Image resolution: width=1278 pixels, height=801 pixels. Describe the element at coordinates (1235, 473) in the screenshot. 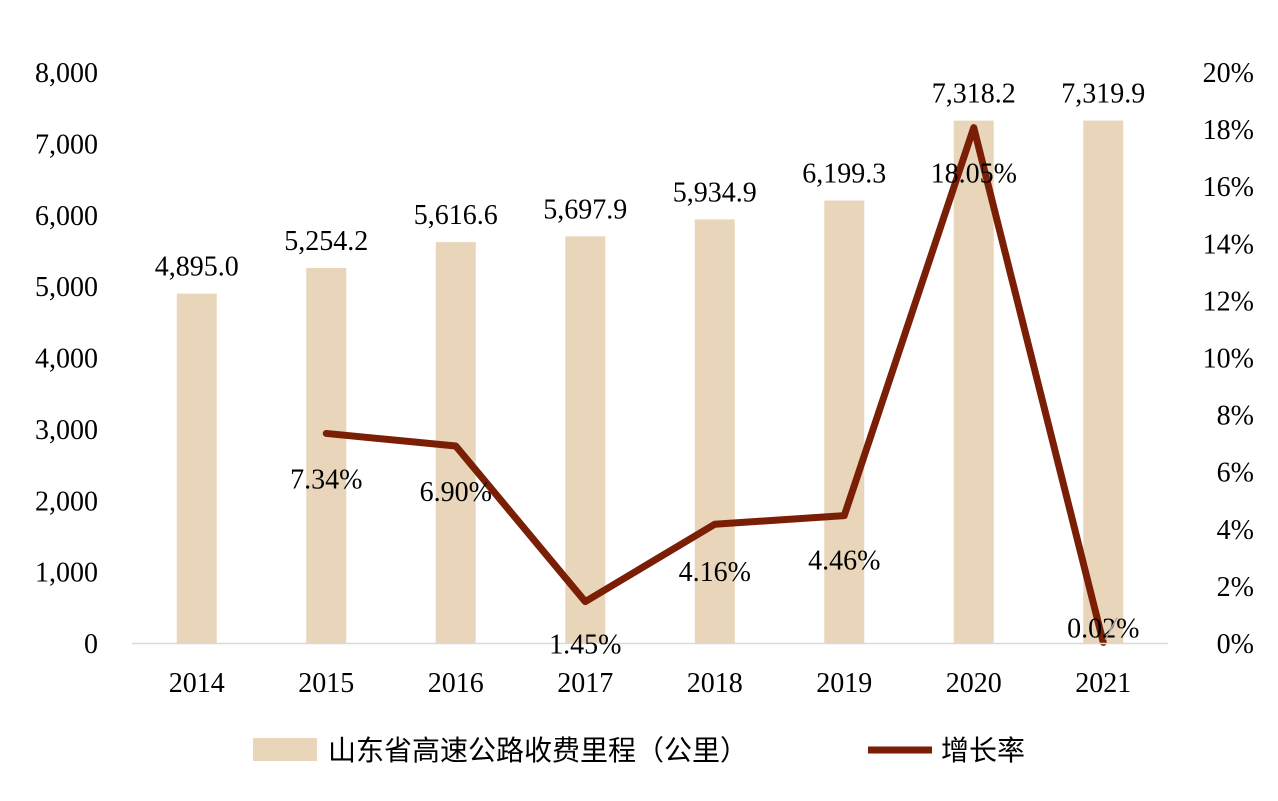

I see `y-right-tick-label: 6%` at that location.